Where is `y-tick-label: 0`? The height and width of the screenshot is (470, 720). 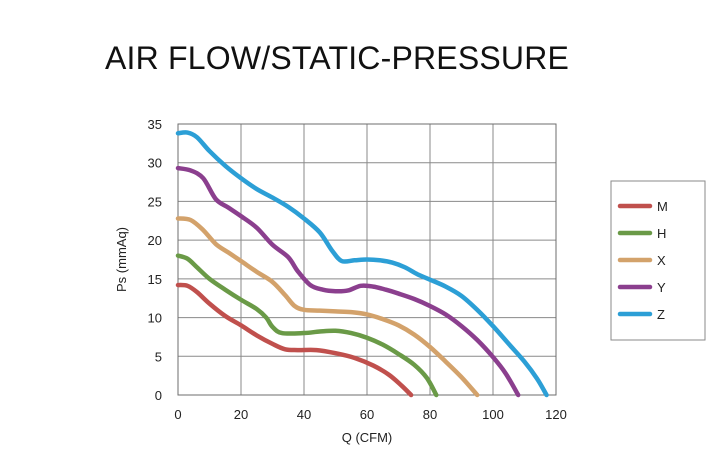
y-tick-label: 0 is located at coordinates (158, 395).